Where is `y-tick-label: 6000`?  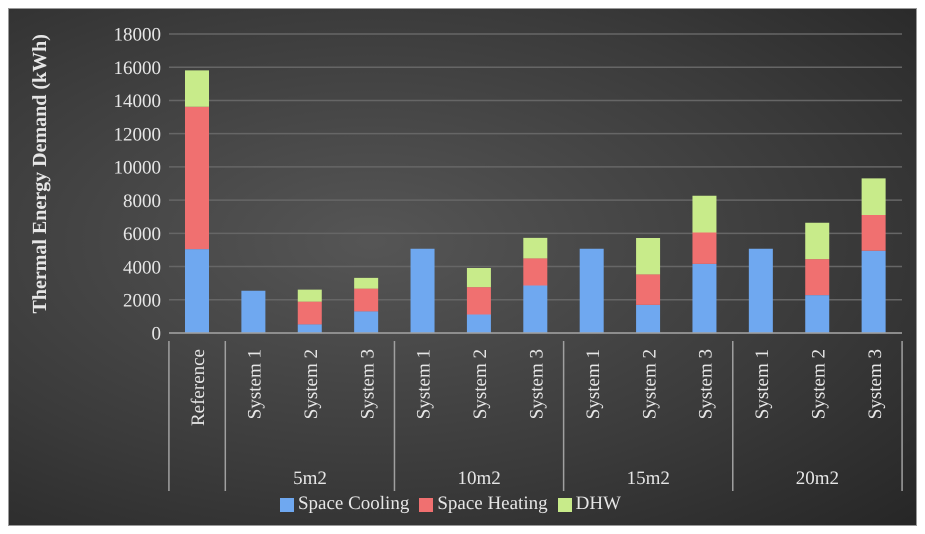
y-tick-label: 6000 is located at coordinates (142, 235).